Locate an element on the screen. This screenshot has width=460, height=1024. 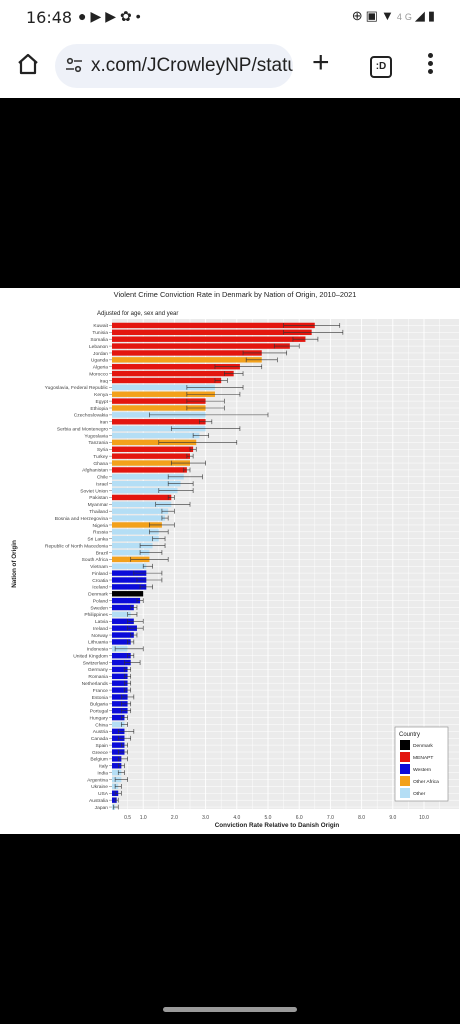
youtube-icon-2: ▶ is located at coordinates (113, 16).